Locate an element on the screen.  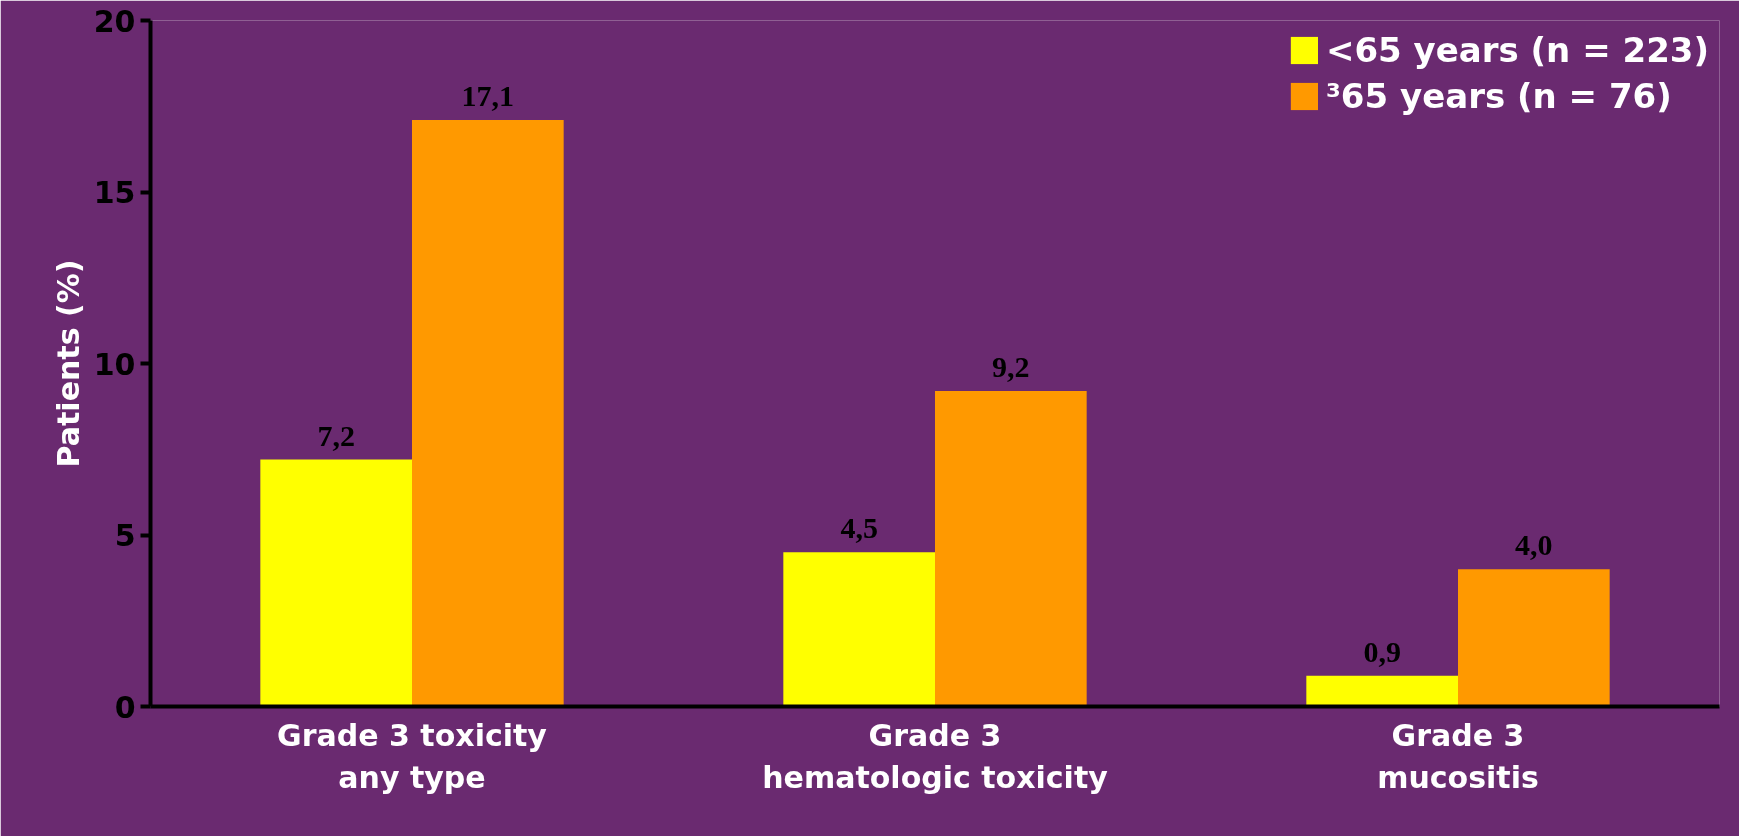
data-label: 0,9 is located at coordinates (1382, 651).